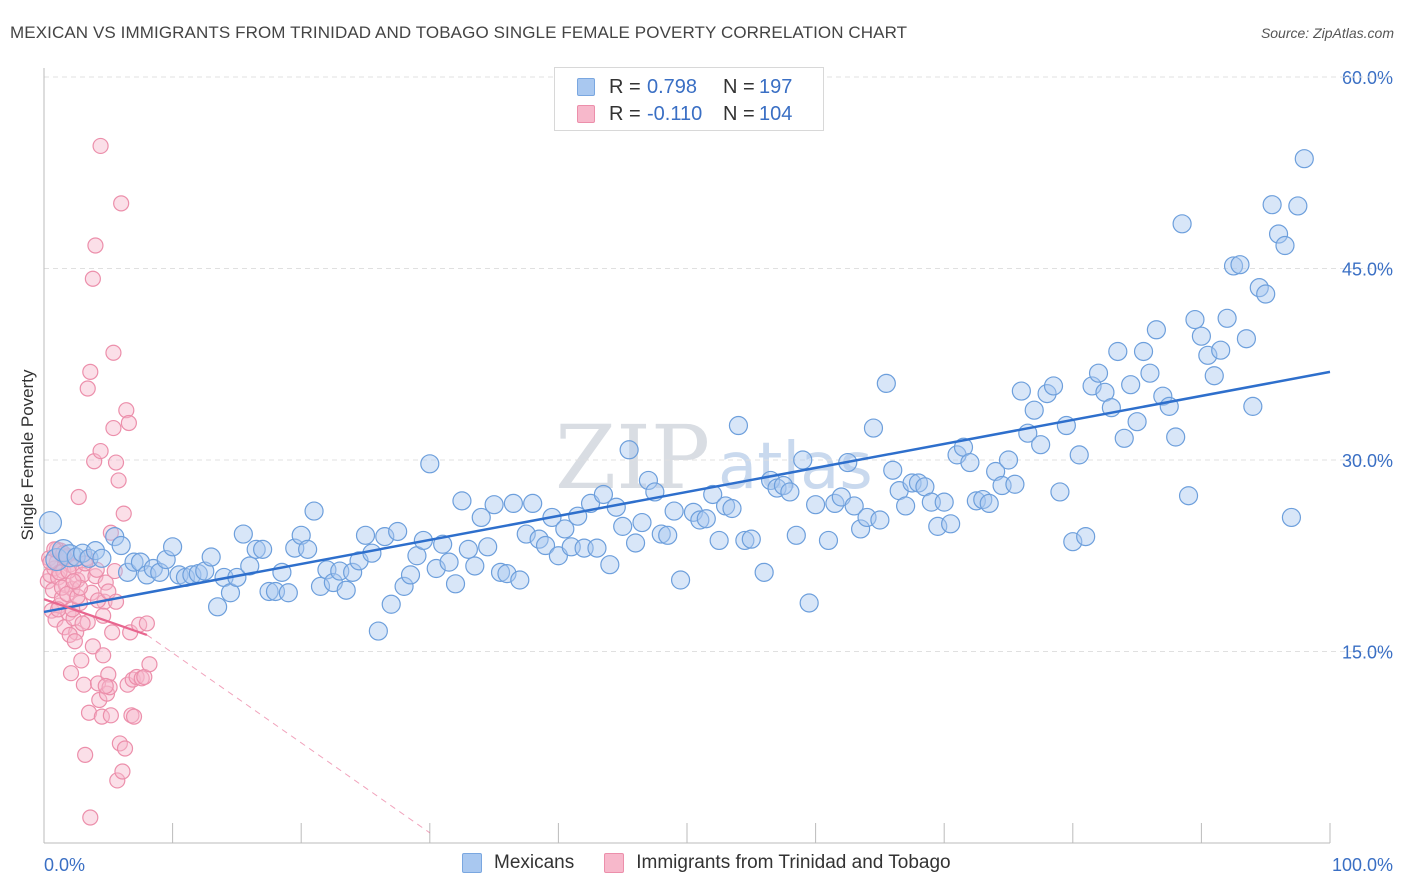 The height and width of the screenshot is (892, 1406). Describe the element at coordinates (1367, 78) in the screenshot. I see `y-tick-label: 60.0%` at that location.